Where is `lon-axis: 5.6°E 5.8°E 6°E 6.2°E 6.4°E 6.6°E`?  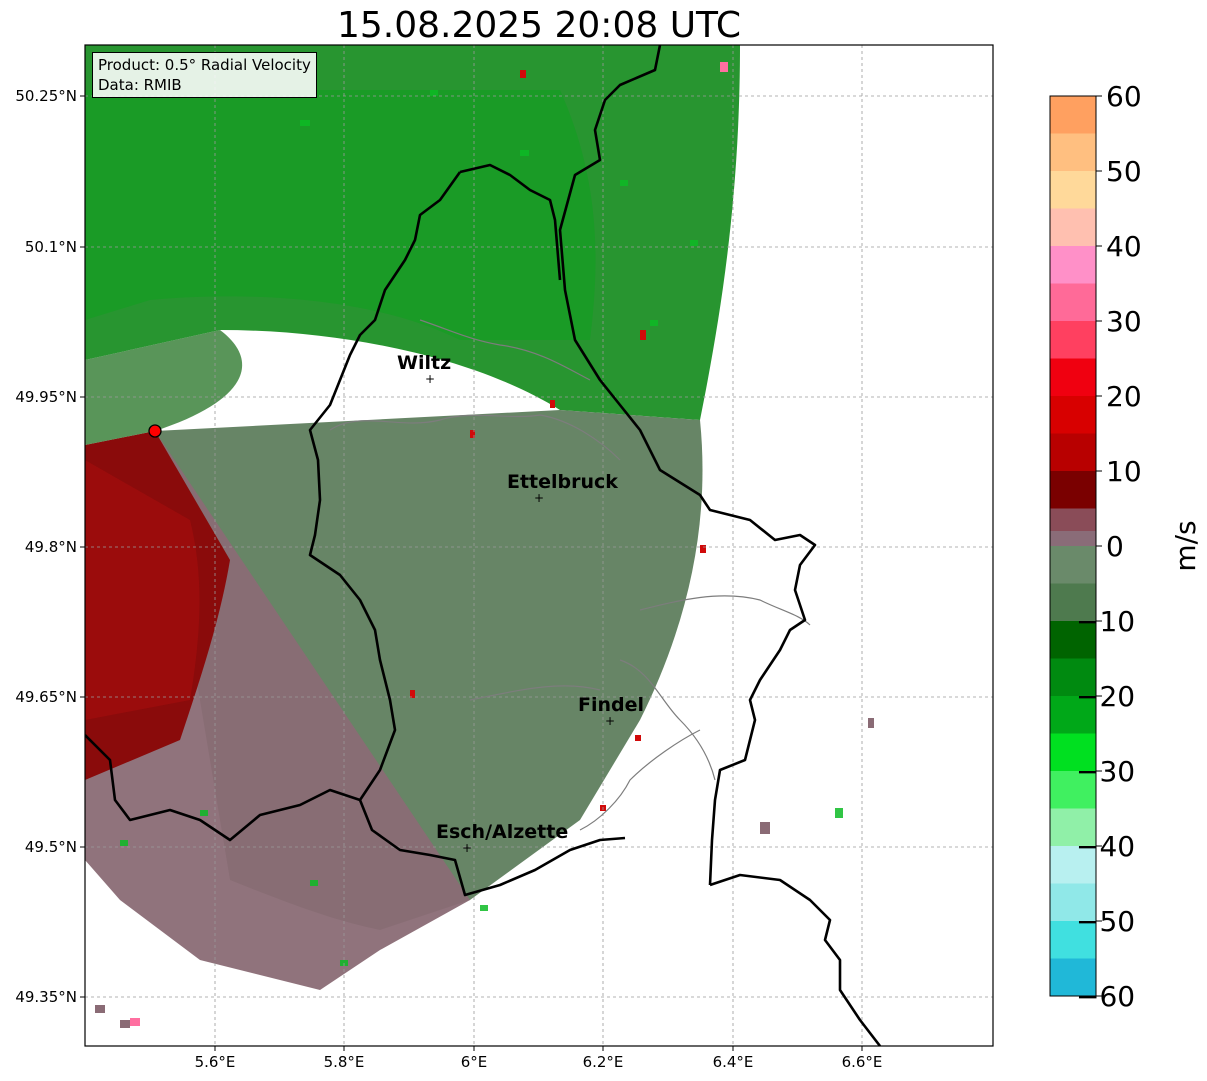
lon-axis: 5.6°E 5.8°E 6°E 6.2°E 6.4°E 6.6°E is located at coordinates (539, 1058).